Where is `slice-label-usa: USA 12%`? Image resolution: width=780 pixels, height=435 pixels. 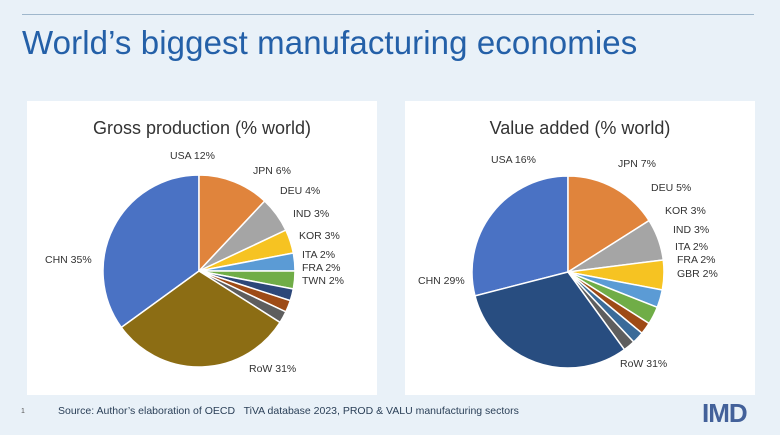 slice-label-usa: USA 12% is located at coordinates (192, 156).